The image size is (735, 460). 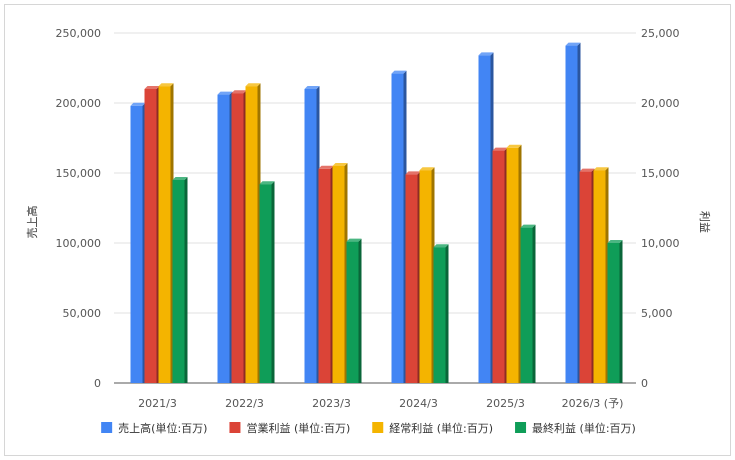 What do you see at coordinates (82, 313) in the screenshot?
I see `left-tick-label: 50,000` at bounding box center [82, 313].